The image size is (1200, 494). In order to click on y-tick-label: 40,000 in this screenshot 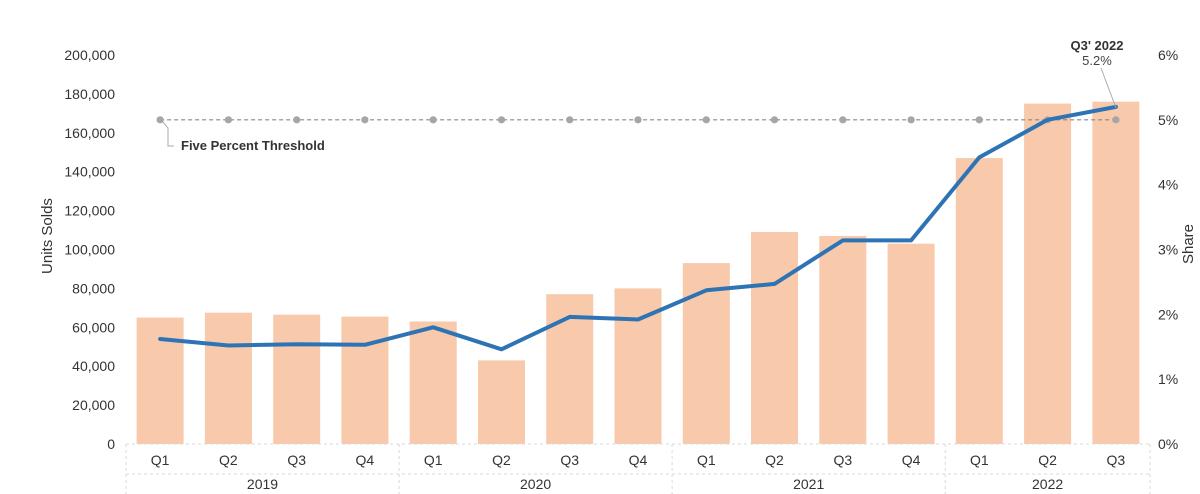, I will do `click(93, 366)`.